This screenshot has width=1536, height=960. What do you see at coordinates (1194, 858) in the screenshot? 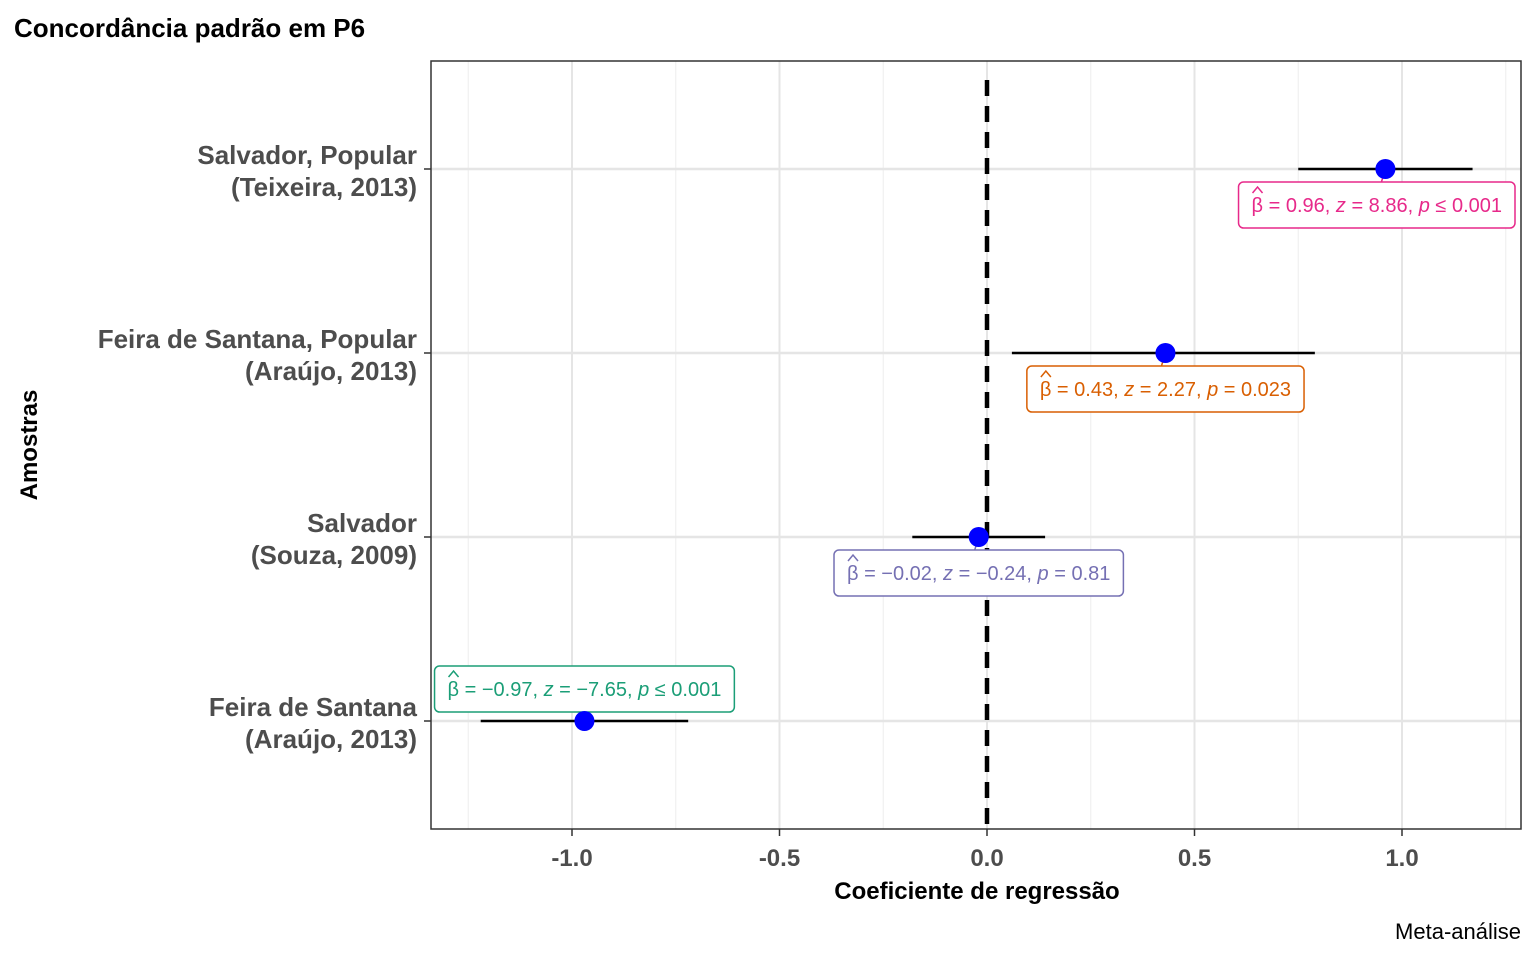
I see `x-tick-label: 0.5` at bounding box center [1194, 858].